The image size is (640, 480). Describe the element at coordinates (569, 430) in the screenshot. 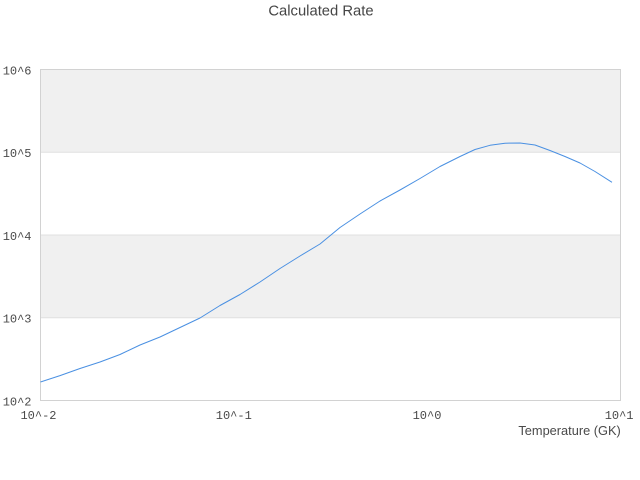

I see `svg-text: Temperature (GK)` at that location.